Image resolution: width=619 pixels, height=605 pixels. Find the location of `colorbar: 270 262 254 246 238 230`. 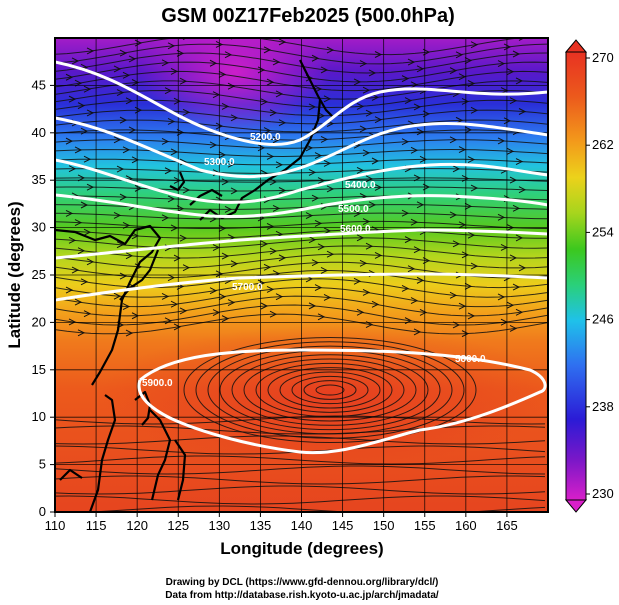

colorbar: 270 262 254 246 238 230 is located at coordinates (589, 276).